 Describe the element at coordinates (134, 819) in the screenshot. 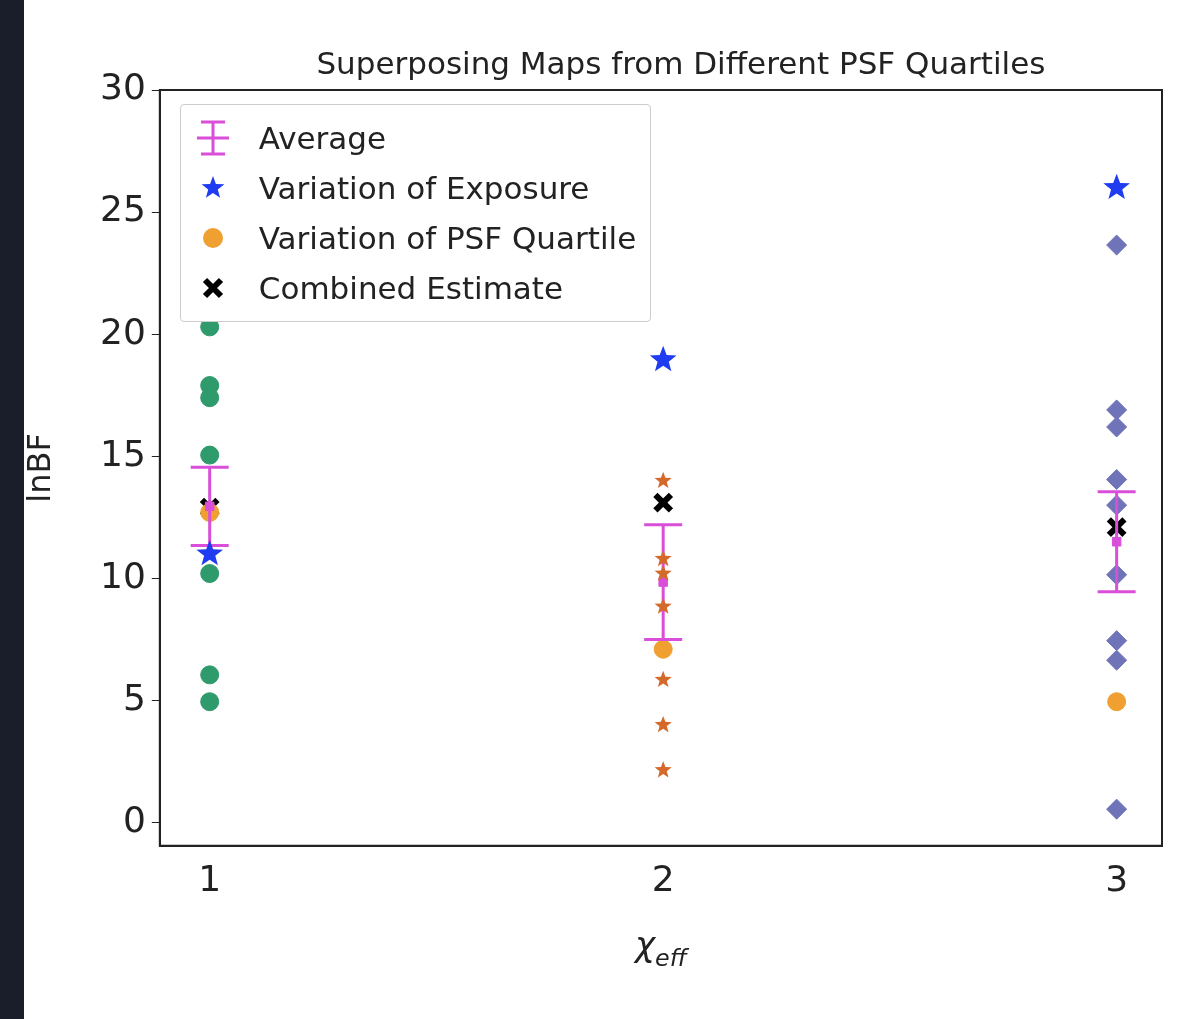

I see `y-tick-label: 0` at that location.